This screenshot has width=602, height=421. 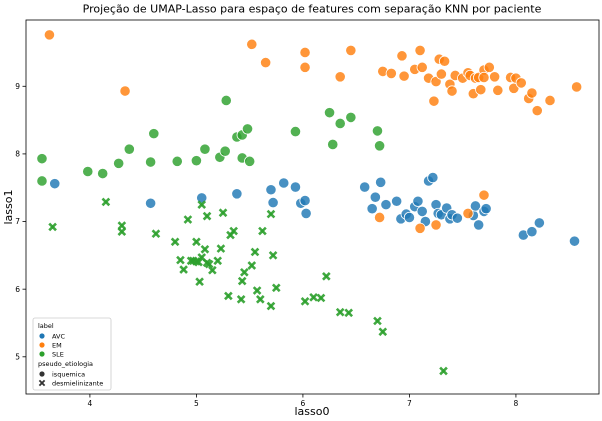 I want to click on legend-em-label: EM, so click(x=57, y=345).